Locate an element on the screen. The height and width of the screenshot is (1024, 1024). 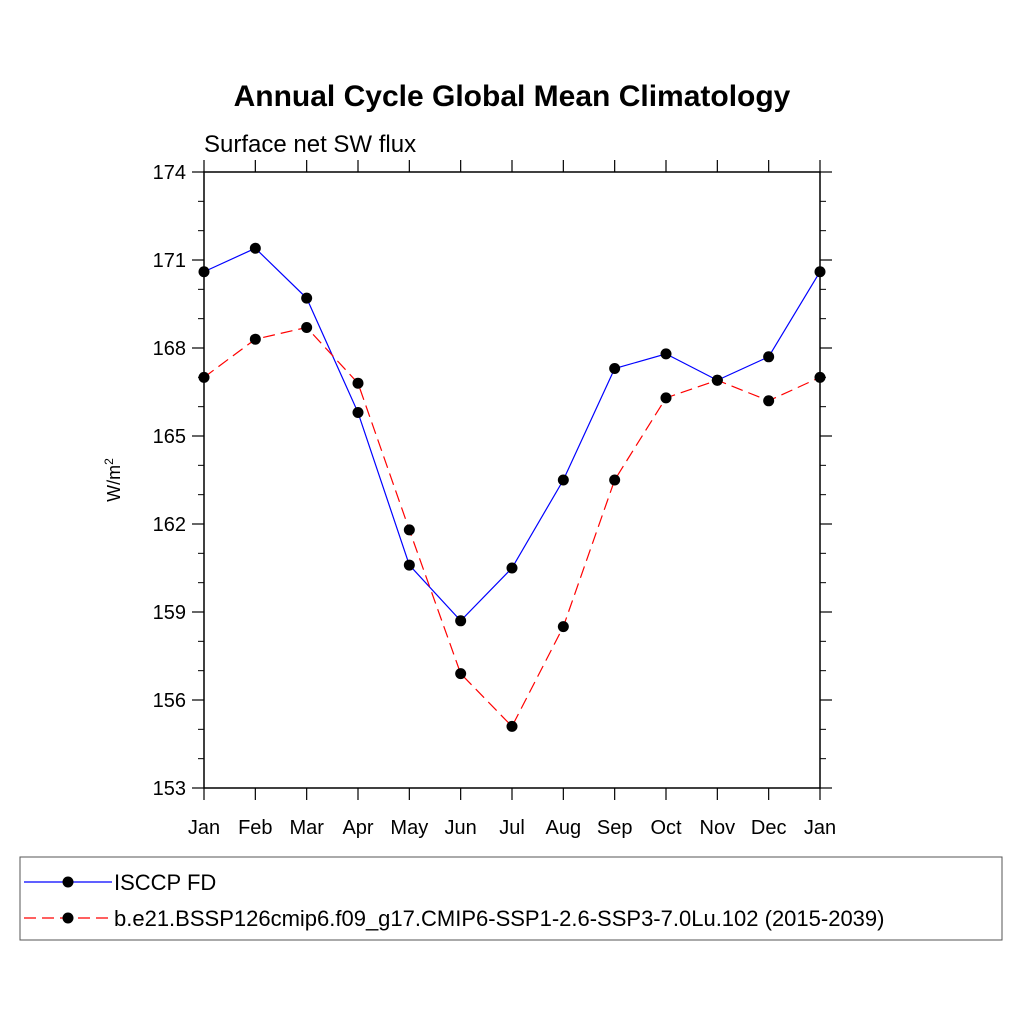
y-axis-label-text: W/m is located at coordinates (114, 483).